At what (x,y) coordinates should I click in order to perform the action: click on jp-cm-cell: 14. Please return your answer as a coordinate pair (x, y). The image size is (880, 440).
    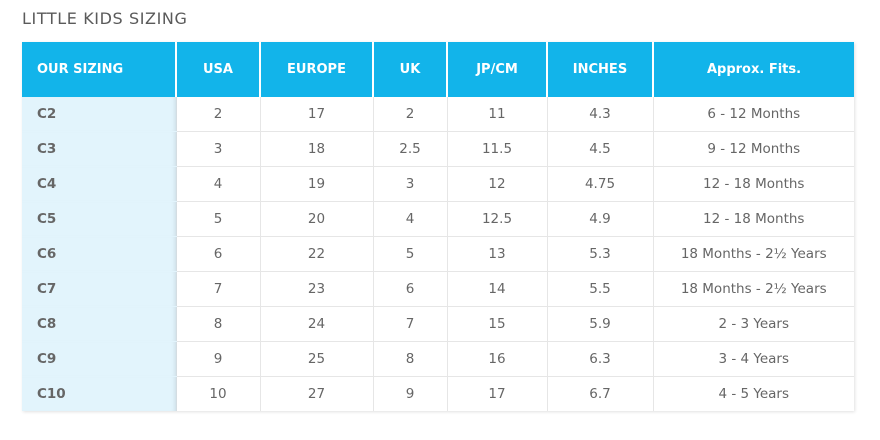
    Looking at the image, I should click on (497, 289).